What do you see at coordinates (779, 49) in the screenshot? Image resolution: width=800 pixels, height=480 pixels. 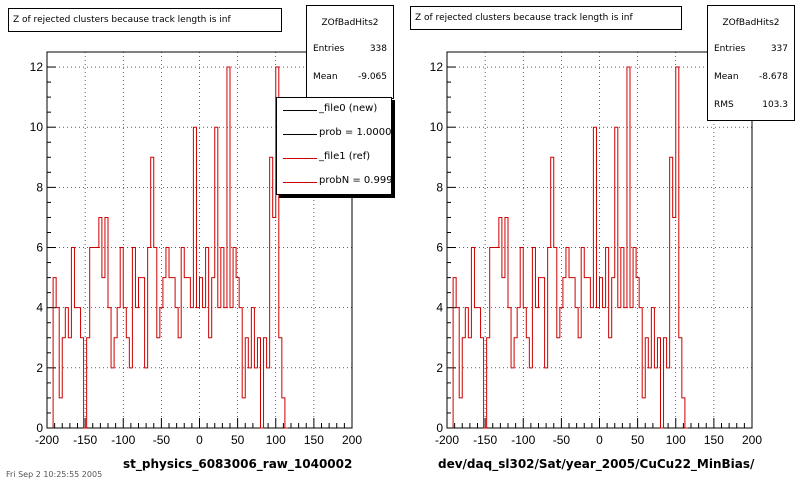 I see `right-entries-value: 337` at bounding box center [779, 49].